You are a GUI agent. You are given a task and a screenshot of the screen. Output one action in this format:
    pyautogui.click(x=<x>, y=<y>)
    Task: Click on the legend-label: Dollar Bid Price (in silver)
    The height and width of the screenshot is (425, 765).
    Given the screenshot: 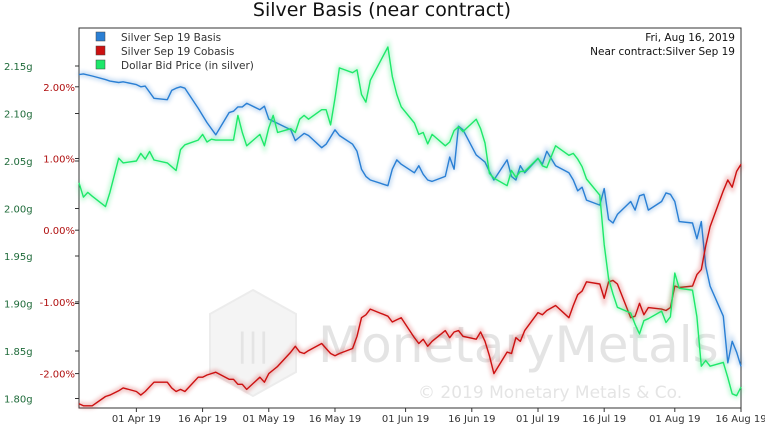 What is the action you would take?
    pyautogui.click(x=187, y=66)
    